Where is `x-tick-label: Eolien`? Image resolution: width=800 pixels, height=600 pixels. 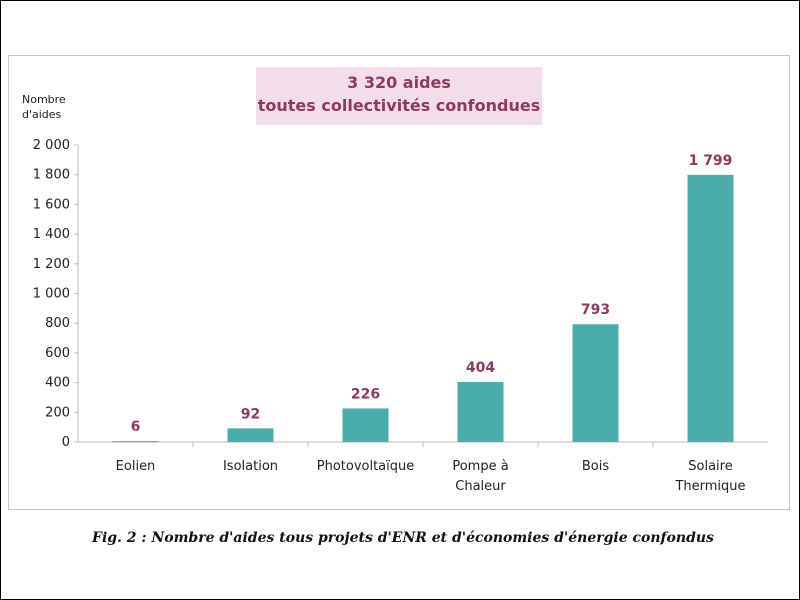
x-tick-label: Eolien is located at coordinates (136, 466).